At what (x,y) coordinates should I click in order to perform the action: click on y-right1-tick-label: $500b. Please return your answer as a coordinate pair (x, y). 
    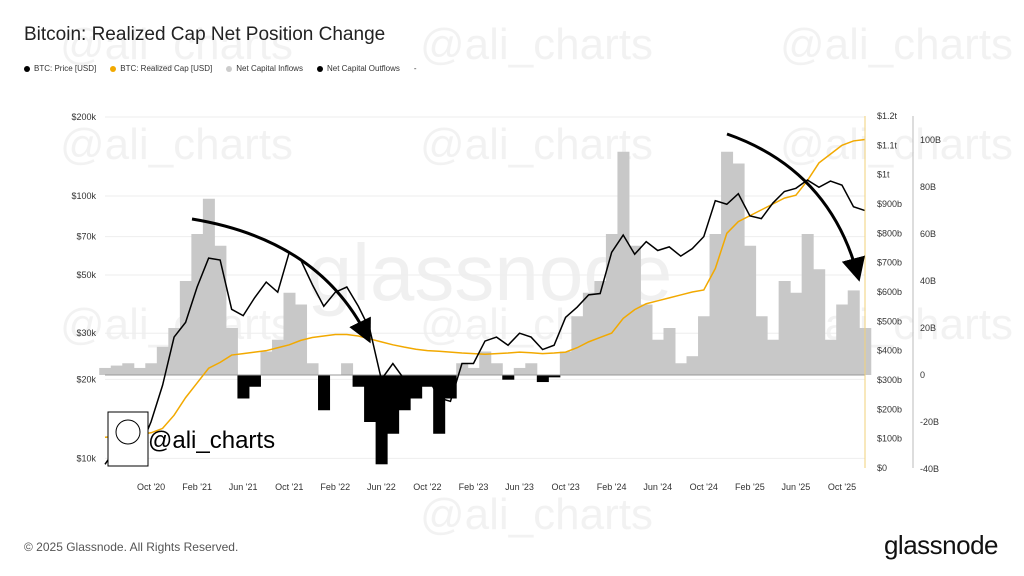
    Looking at the image, I should click on (889, 321).